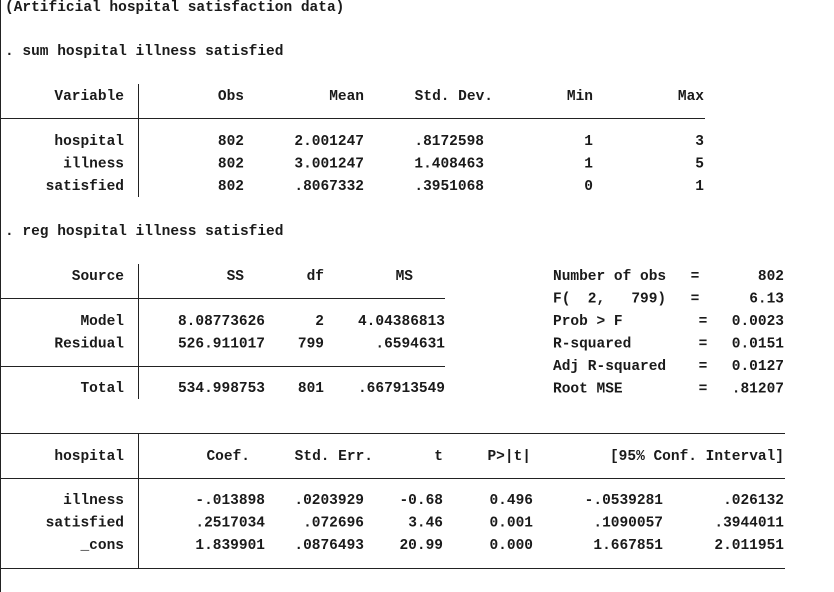  What do you see at coordinates (691, 97) in the screenshot?
I see `column-header: Max` at bounding box center [691, 97].